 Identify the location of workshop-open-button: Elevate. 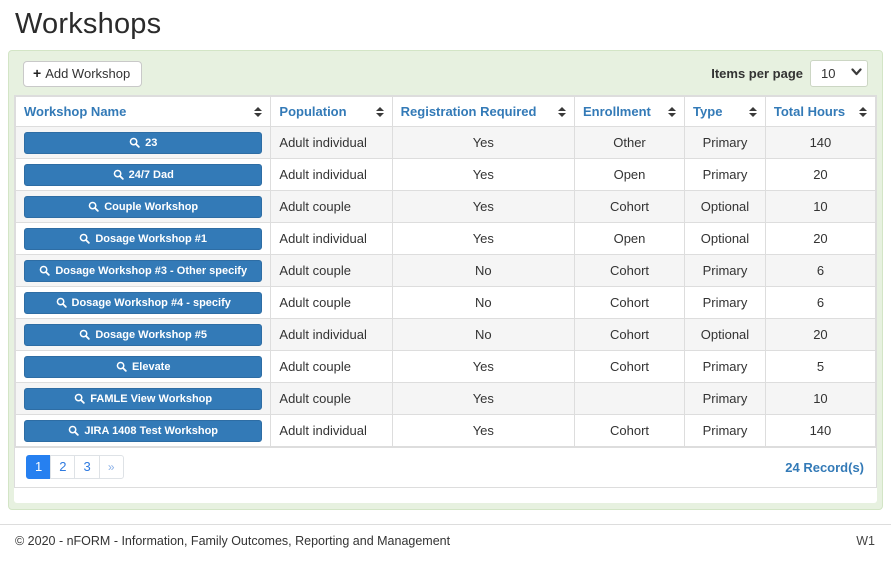
(143, 366).